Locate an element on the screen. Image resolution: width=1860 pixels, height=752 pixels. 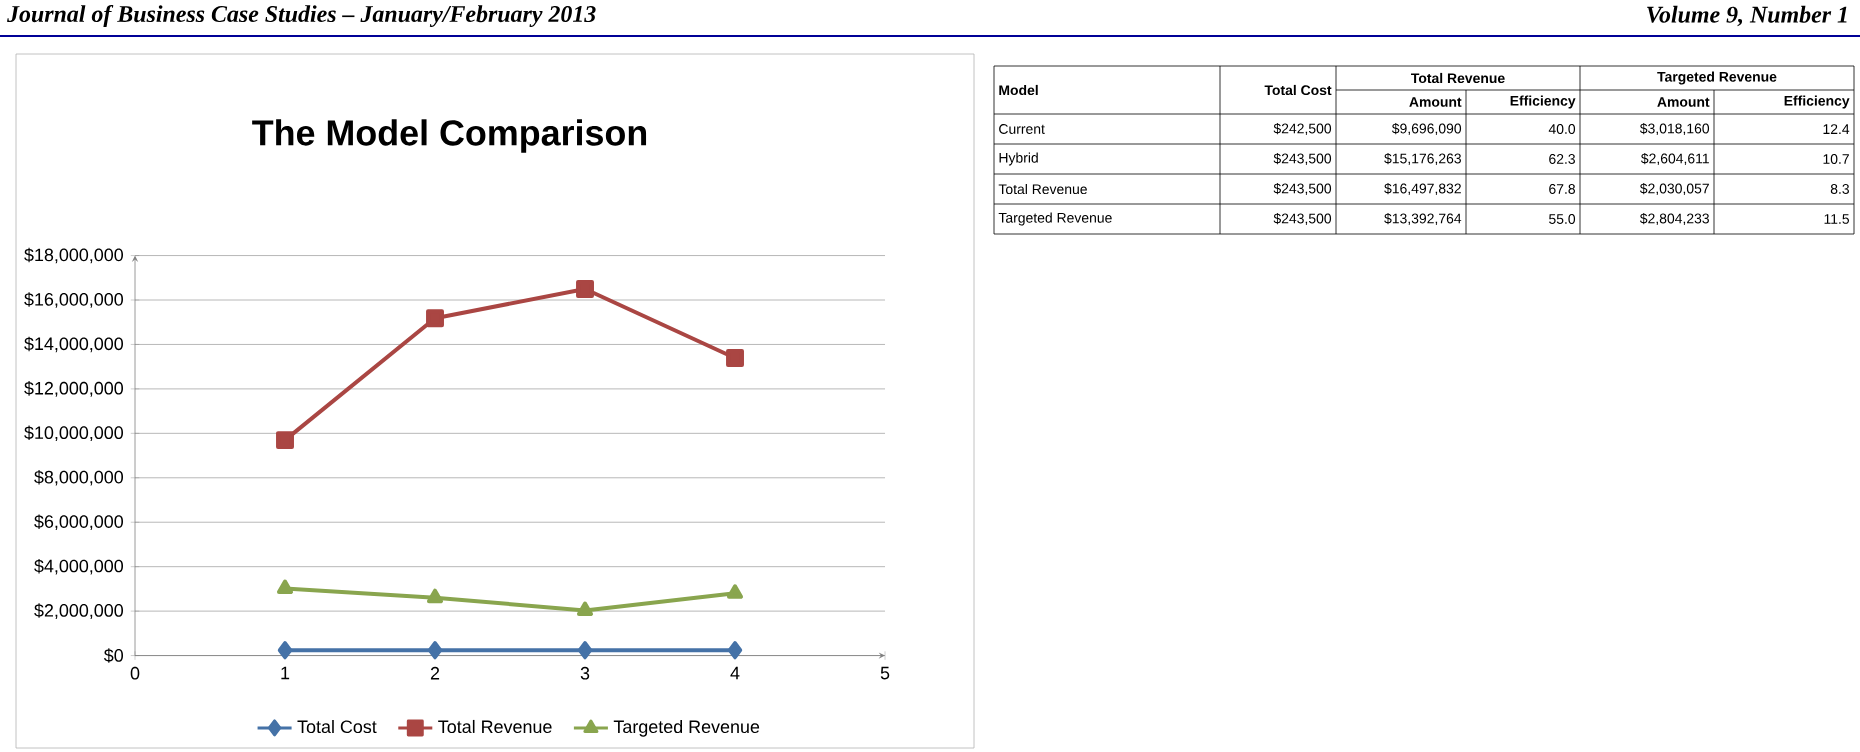
legend-label: Total Cost is located at coordinates (337, 726).